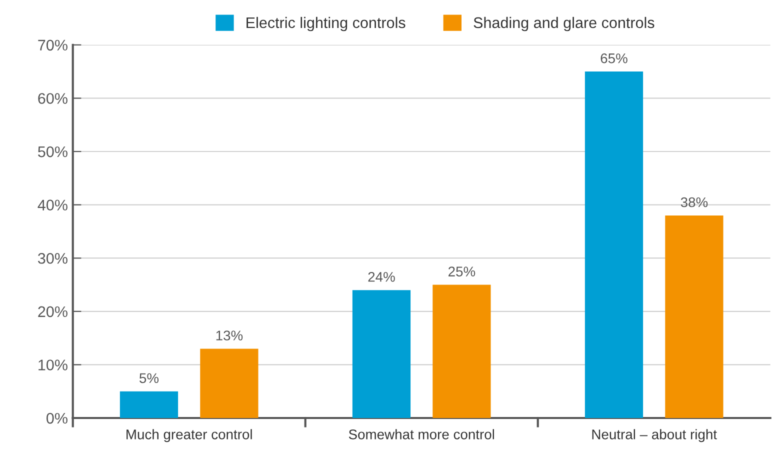  What do you see at coordinates (326, 24) in the screenshot?
I see `legend-label: Electric lighting controls` at bounding box center [326, 24].